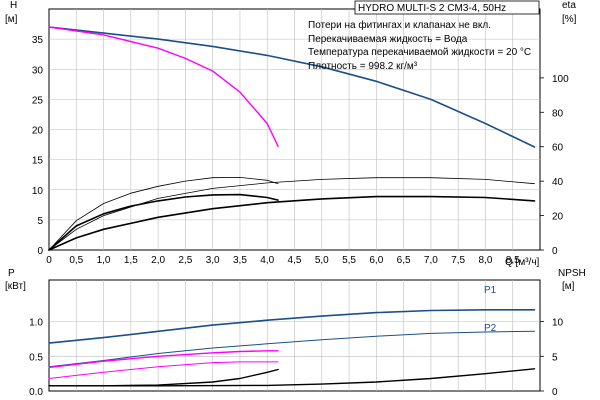 Image resolution: width=600 pixels, height=400 pixels. I want to click on x-tick-label: 5,5, so click(349, 260).